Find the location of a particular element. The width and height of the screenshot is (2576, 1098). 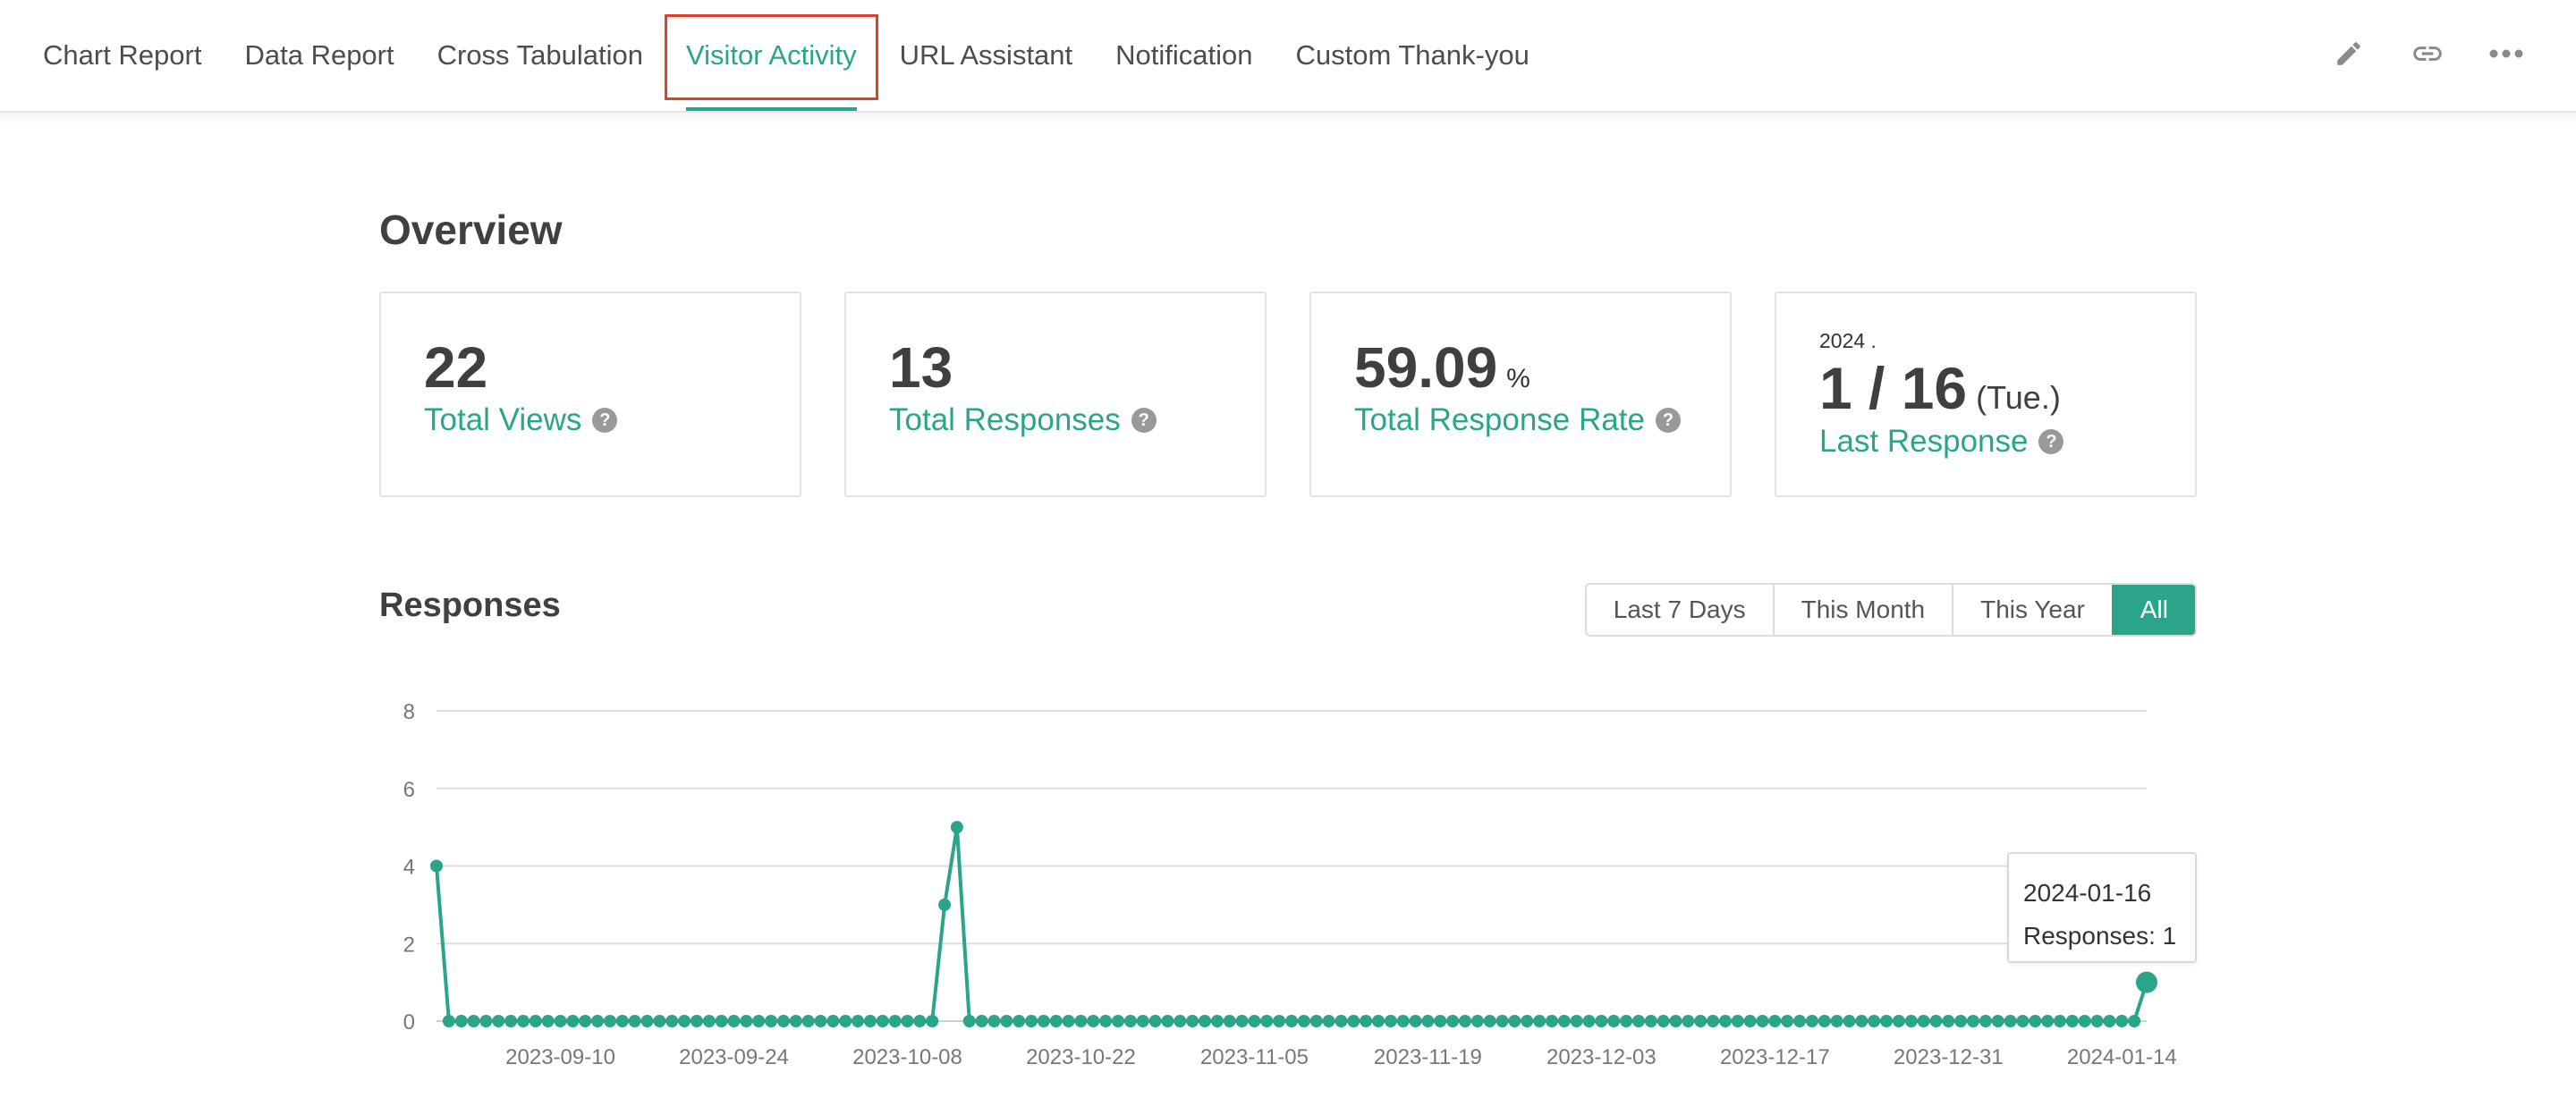

total-views-label: Total Views ? is located at coordinates (521, 420).